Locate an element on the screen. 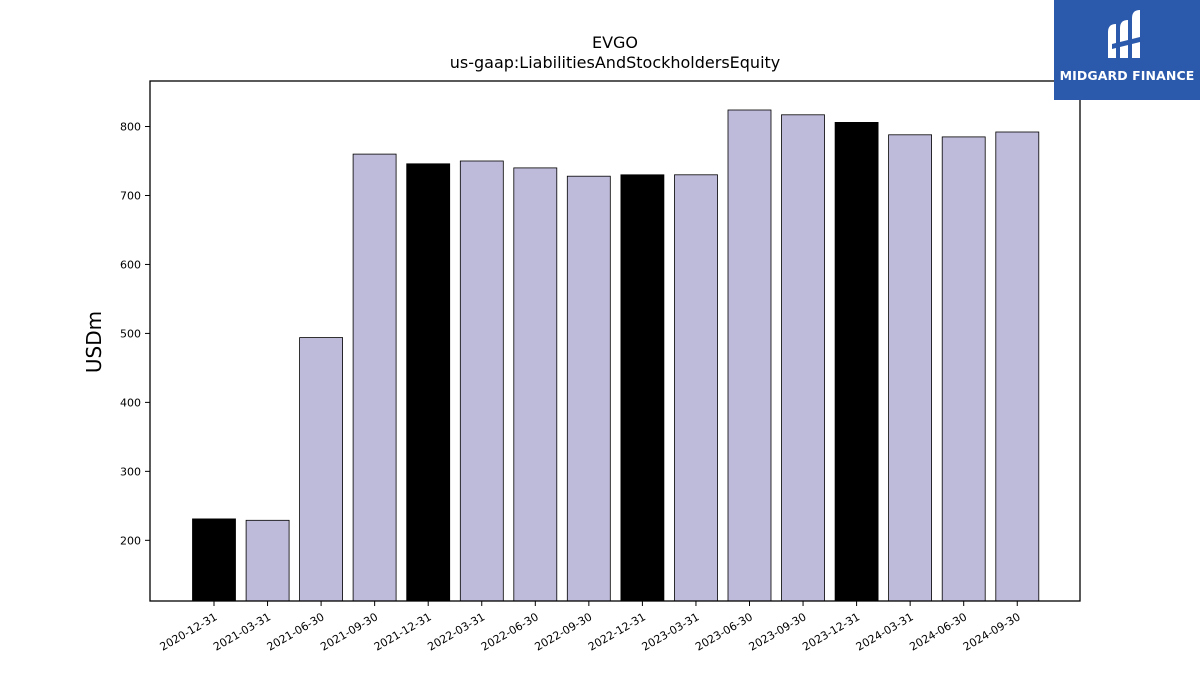 This screenshot has height=675, width=1200. x-tick-label: 2021-12-31 is located at coordinates (403, 631).